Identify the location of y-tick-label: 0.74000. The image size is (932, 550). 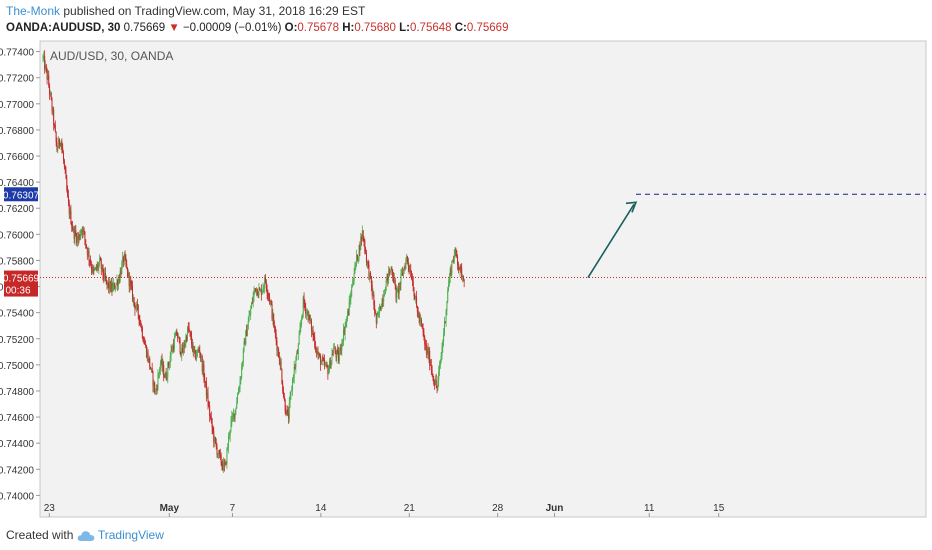
(17, 496).